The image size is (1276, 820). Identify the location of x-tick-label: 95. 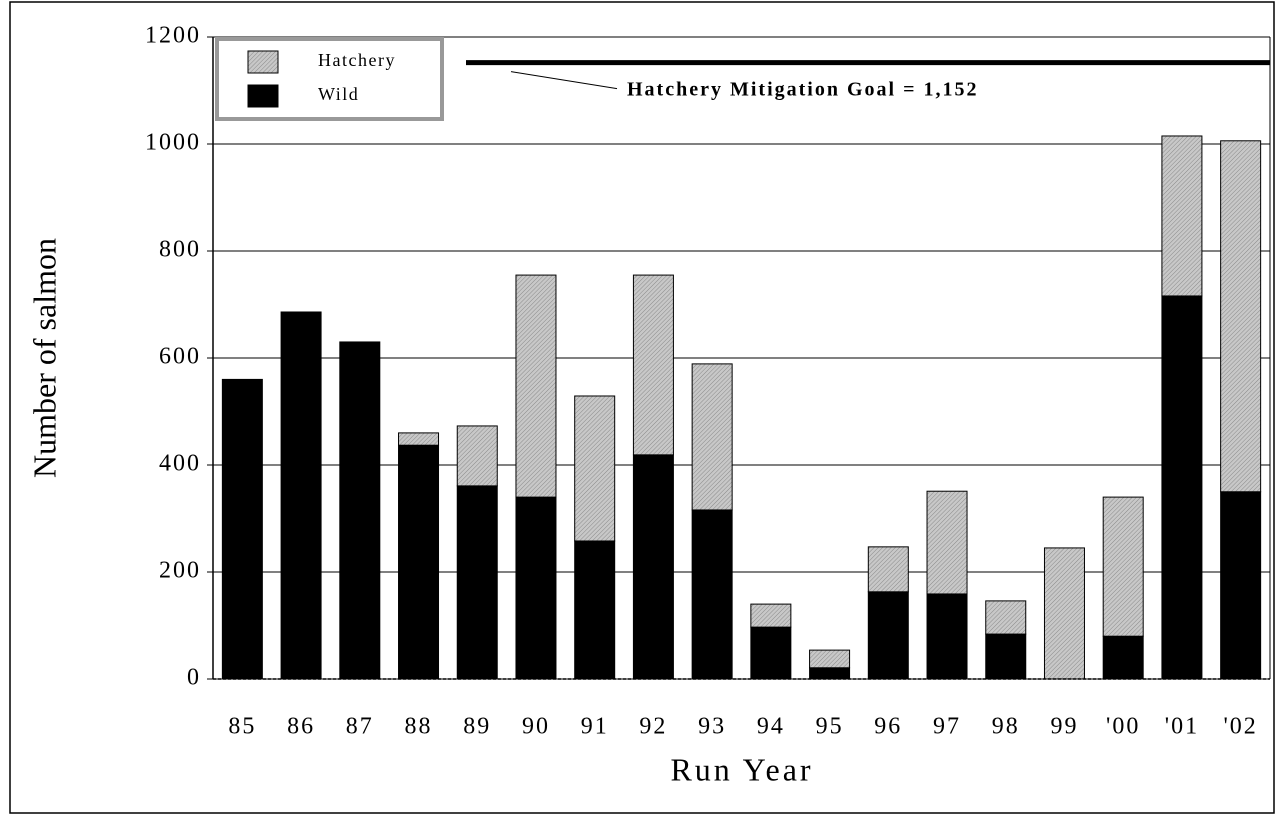
(830, 727).